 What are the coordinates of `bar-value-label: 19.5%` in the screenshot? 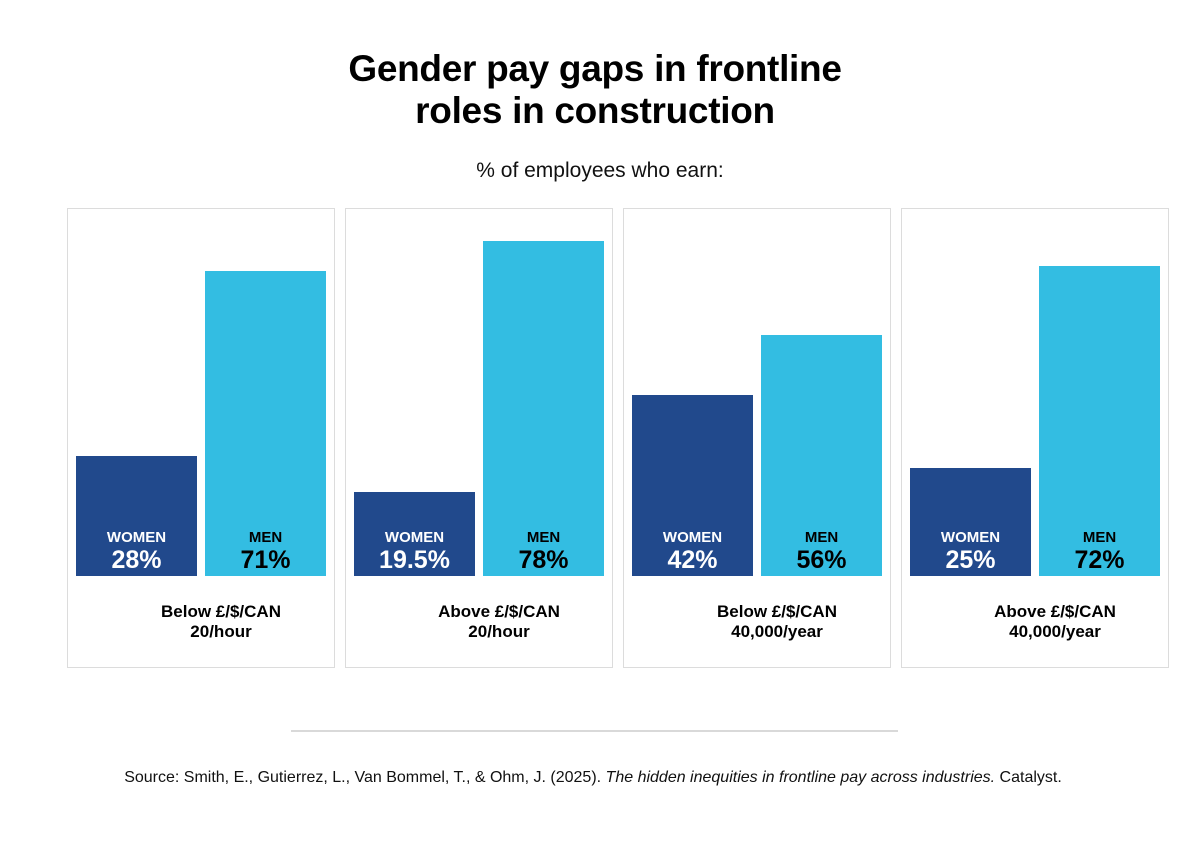 It's located at (414, 560).